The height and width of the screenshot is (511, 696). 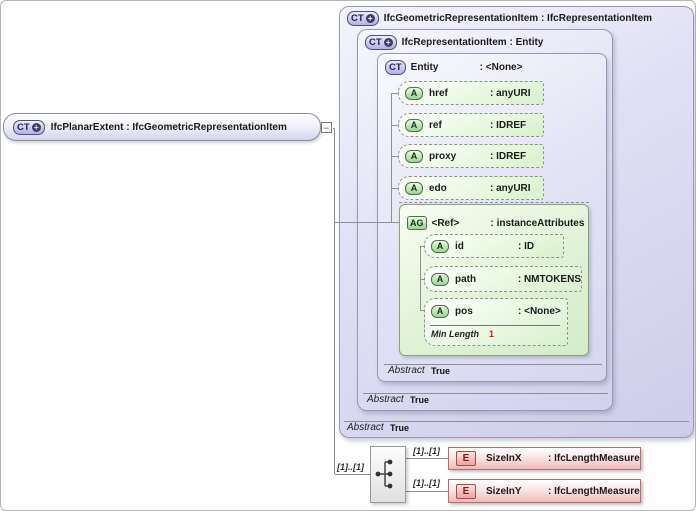 What do you see at coordinates (544, 458) in the screenshot?
I see `element-sizeinx: E SizeInX : IfcLengthMeasure` at bounding box center [544, 458].